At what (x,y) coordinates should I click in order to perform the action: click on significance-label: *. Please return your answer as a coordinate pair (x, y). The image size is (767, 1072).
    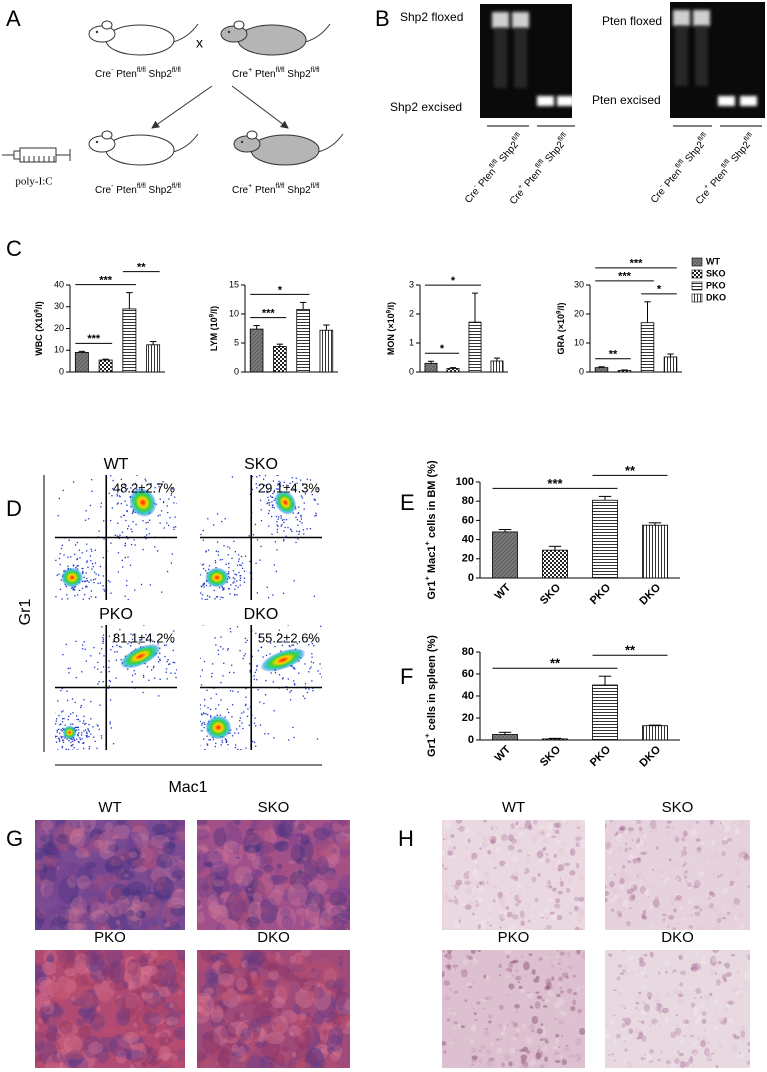
    Looking at the image, I should click on (442, 349).